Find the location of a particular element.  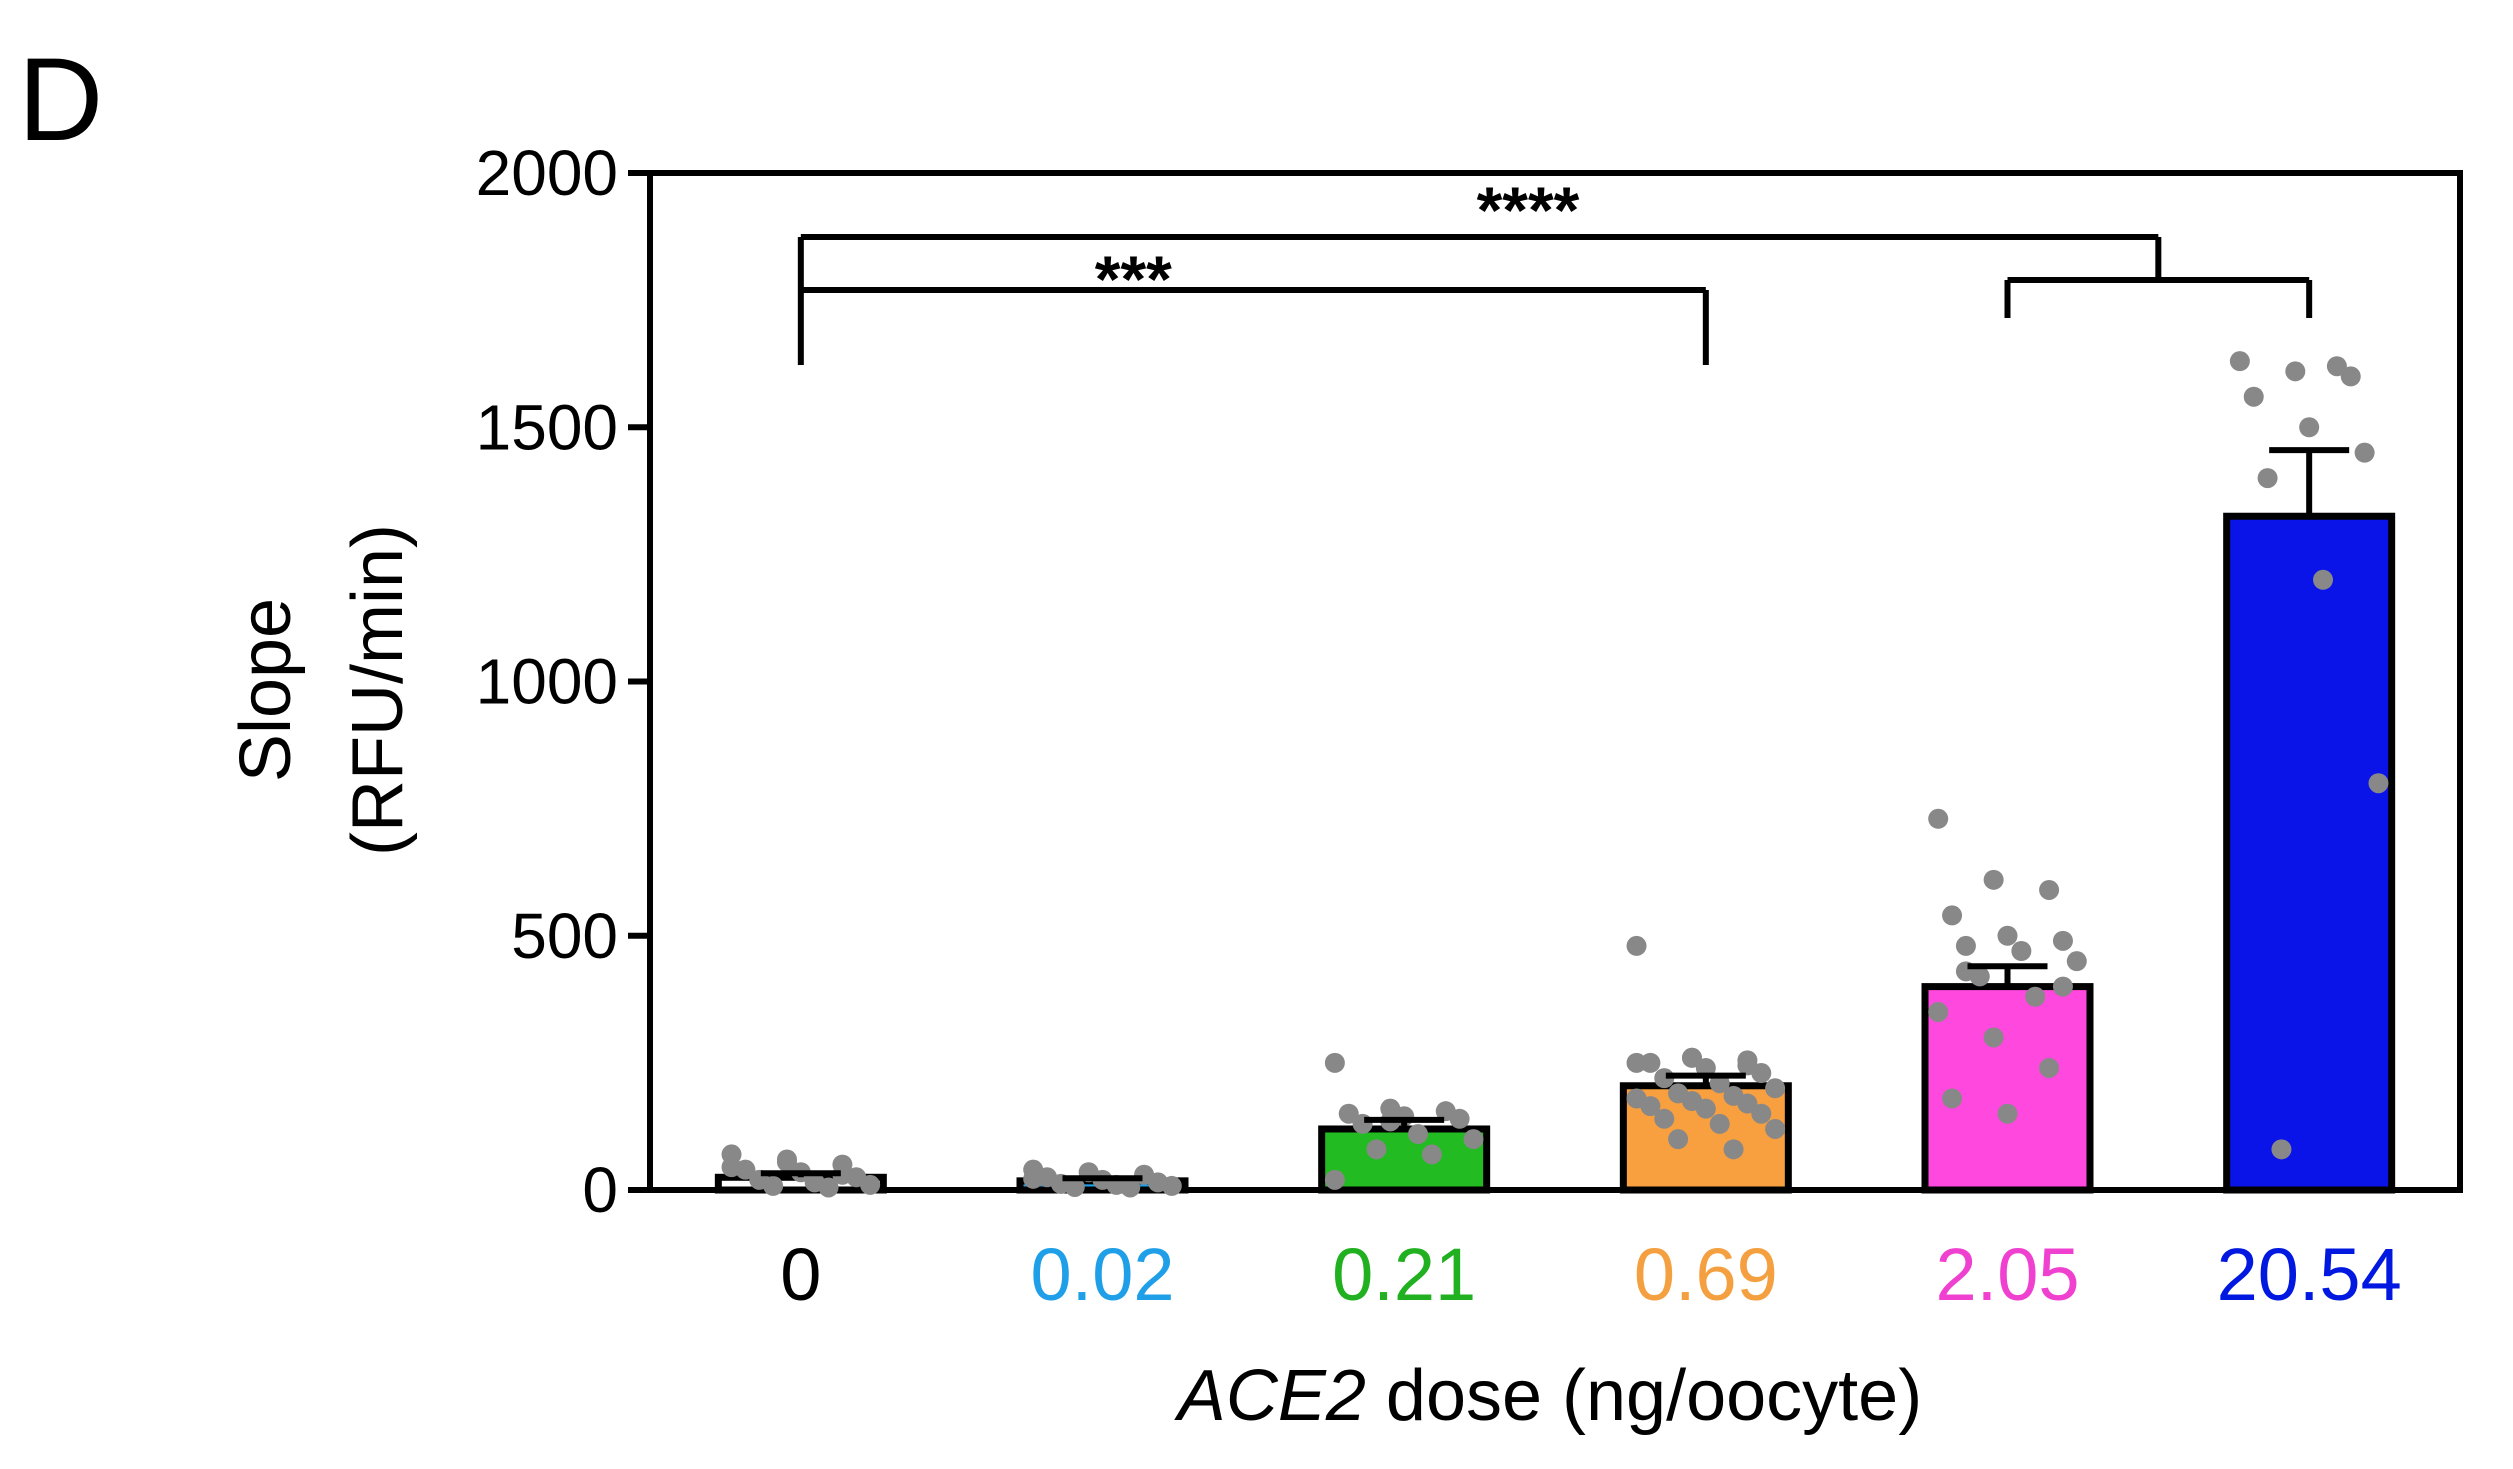

y-tick-label: 500 is located at coordinates (564, 936).